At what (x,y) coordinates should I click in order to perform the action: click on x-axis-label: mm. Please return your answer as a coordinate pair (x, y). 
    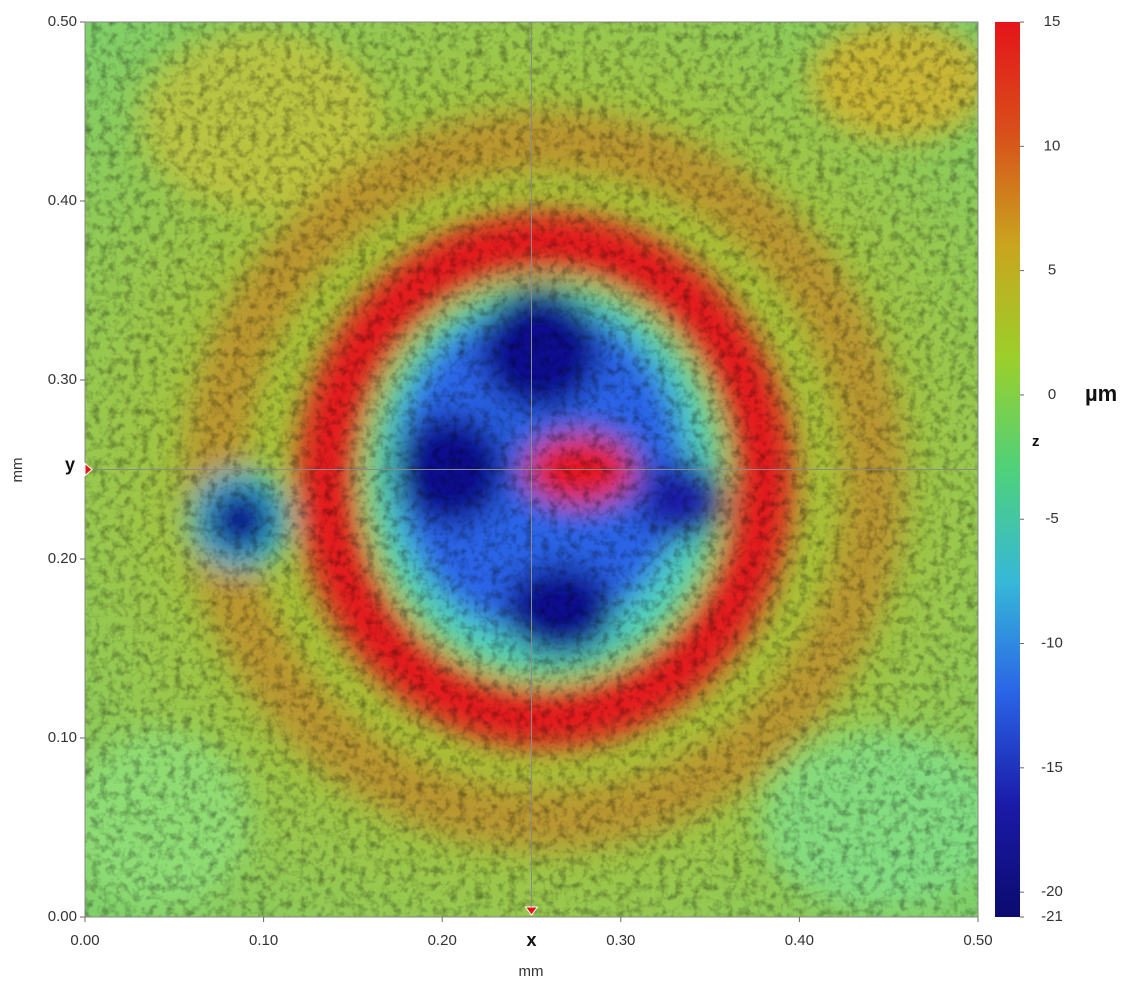
    Looking at the image, I should click on (531, 971).